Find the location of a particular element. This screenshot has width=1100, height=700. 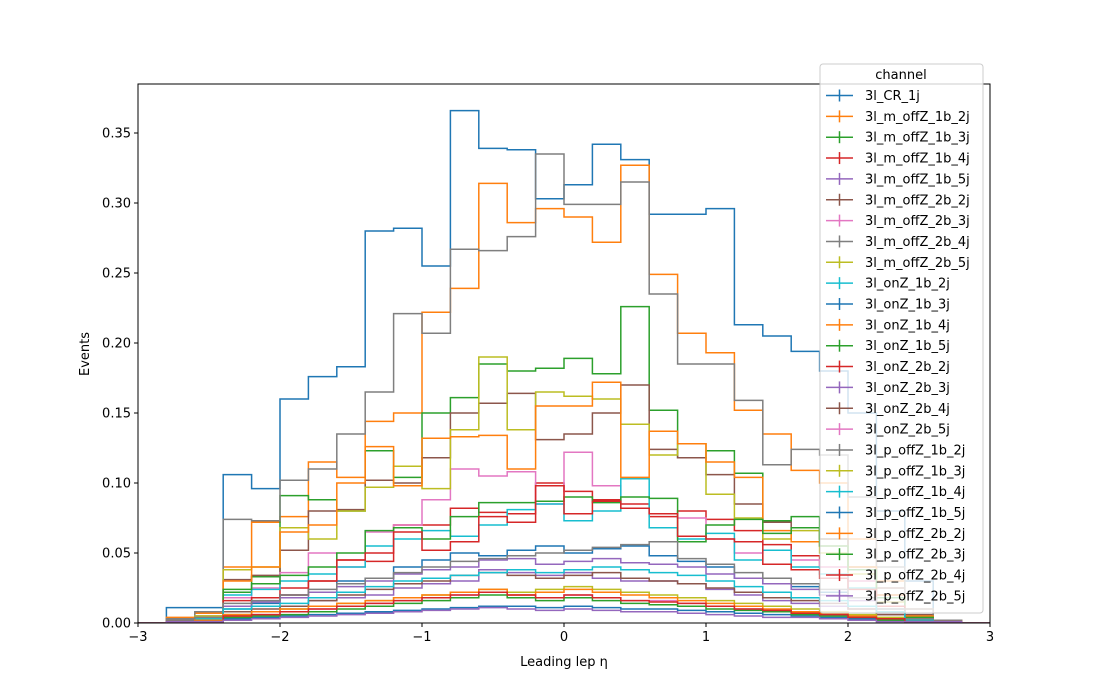

series-line-3l_p_offZ_1b_5j is located at coordinates (564, 614).